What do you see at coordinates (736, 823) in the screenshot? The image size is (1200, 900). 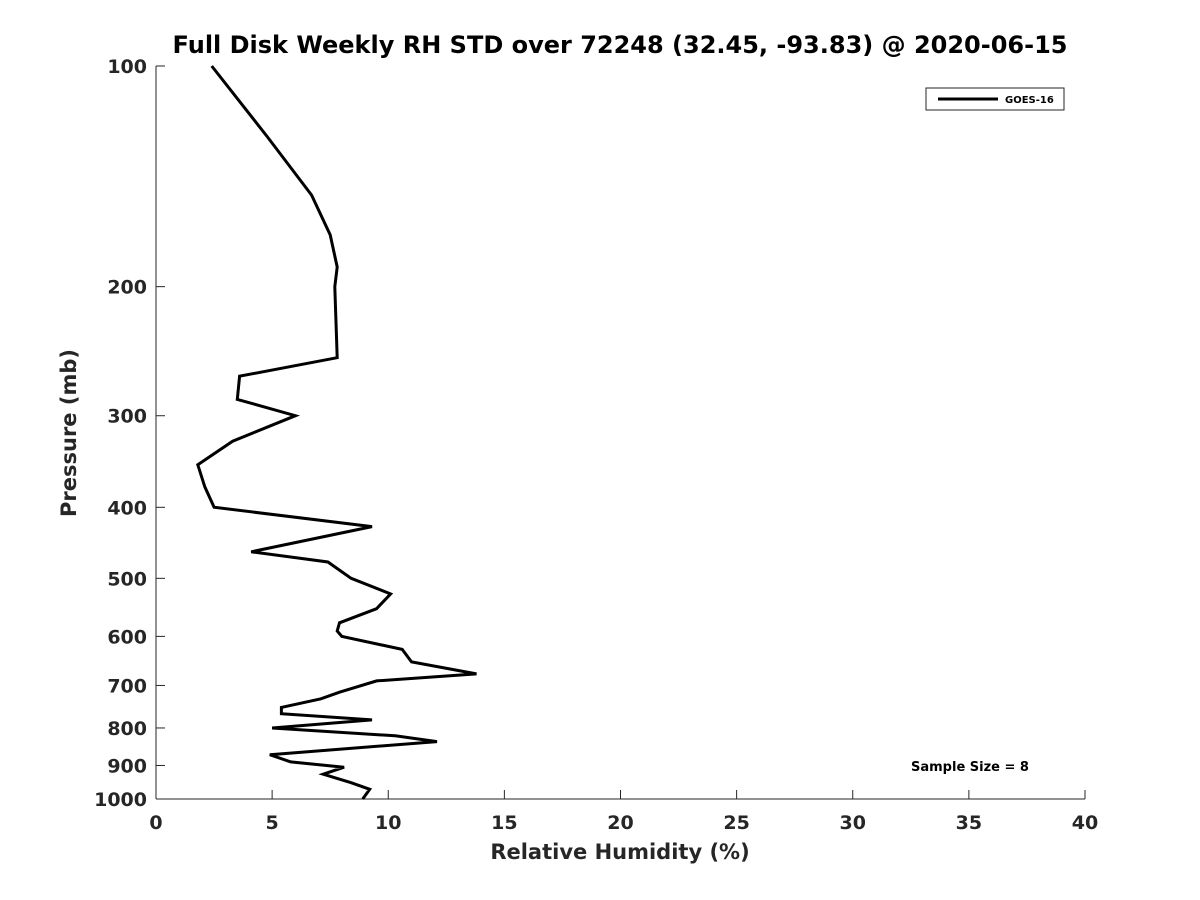 I see `x-tick-label: 25` at bounding box center [736, 823].